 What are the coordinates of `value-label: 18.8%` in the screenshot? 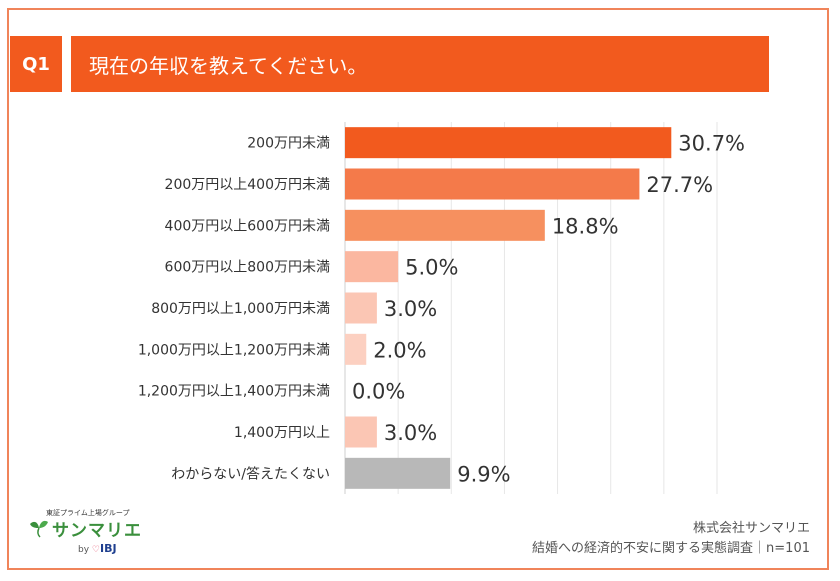 It's located at (585, 226).